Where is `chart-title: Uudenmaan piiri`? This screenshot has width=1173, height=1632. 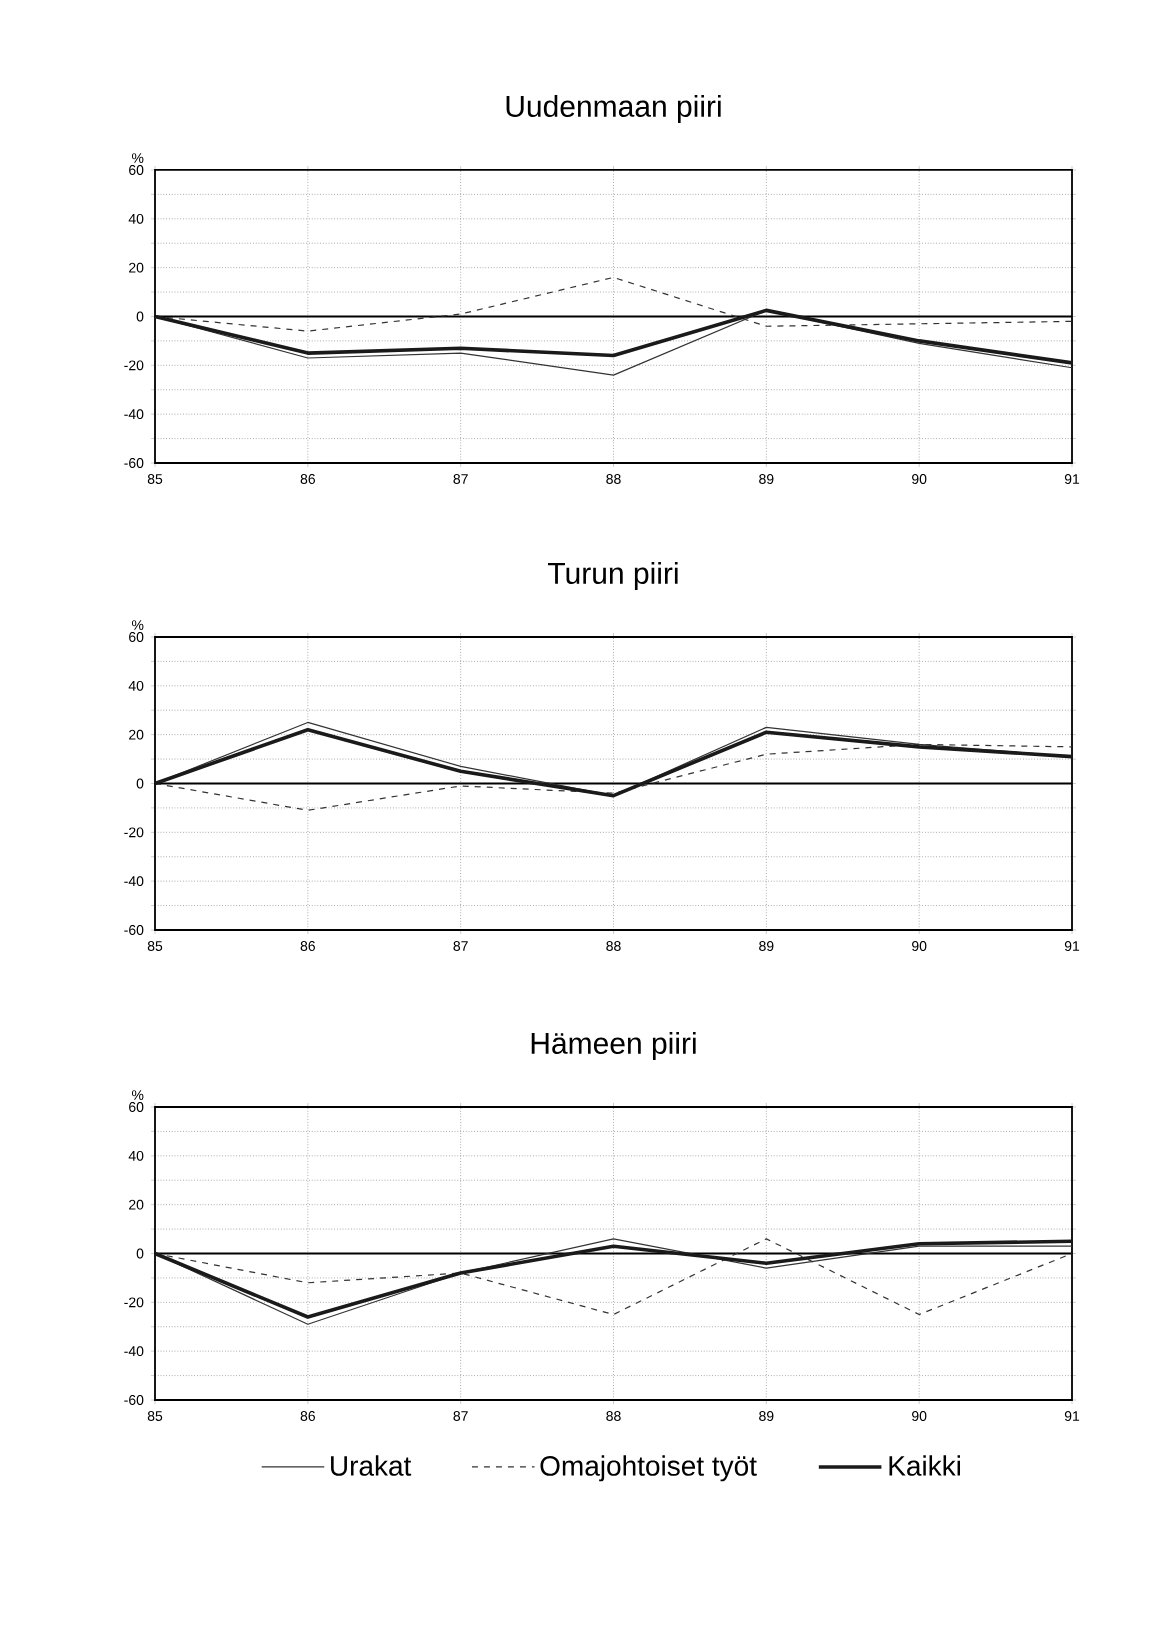
chart-title: Uudenmaan piiri is located at coordinates (613, 108).